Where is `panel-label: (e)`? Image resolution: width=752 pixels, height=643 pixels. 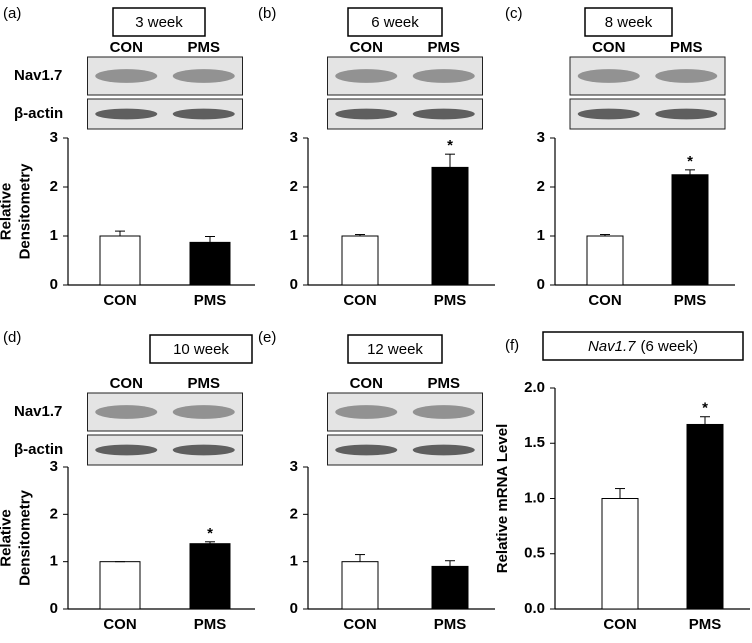
panel-label: (e) is located at coordinates (267, 337).